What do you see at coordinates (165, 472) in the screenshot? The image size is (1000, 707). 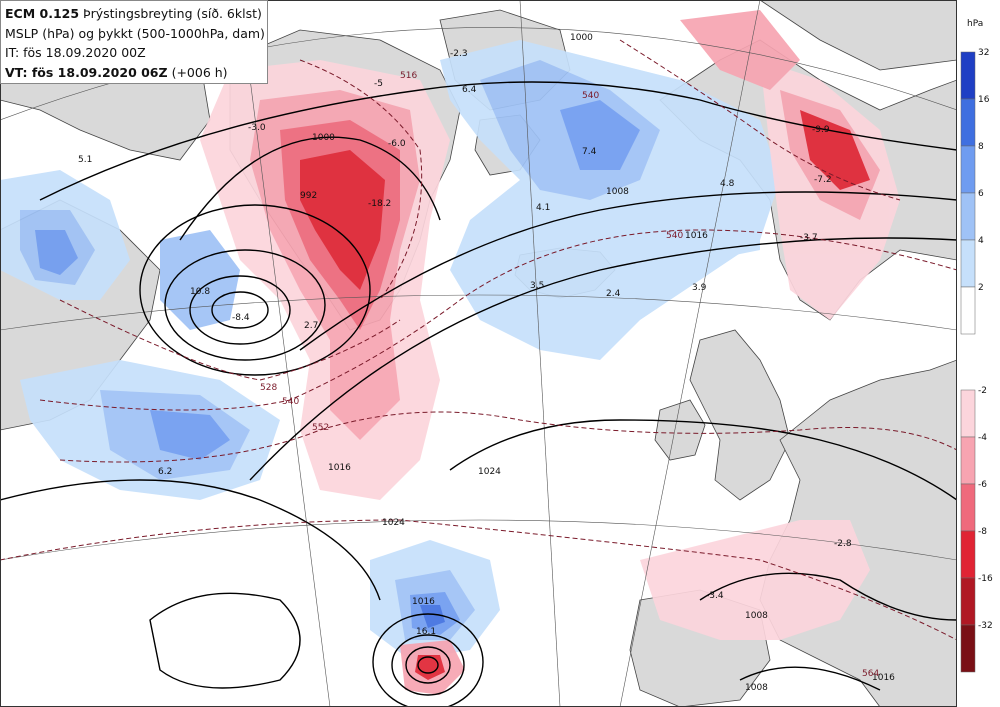 I see `change-value-label: 6.2` at bounding box center [165, 472].